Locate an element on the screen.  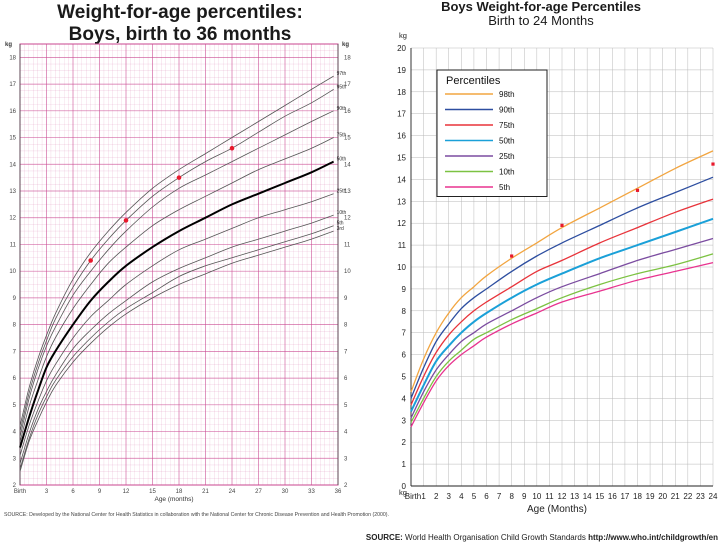
y-tick-label-left: 18 is located at coordinates (12, 58).